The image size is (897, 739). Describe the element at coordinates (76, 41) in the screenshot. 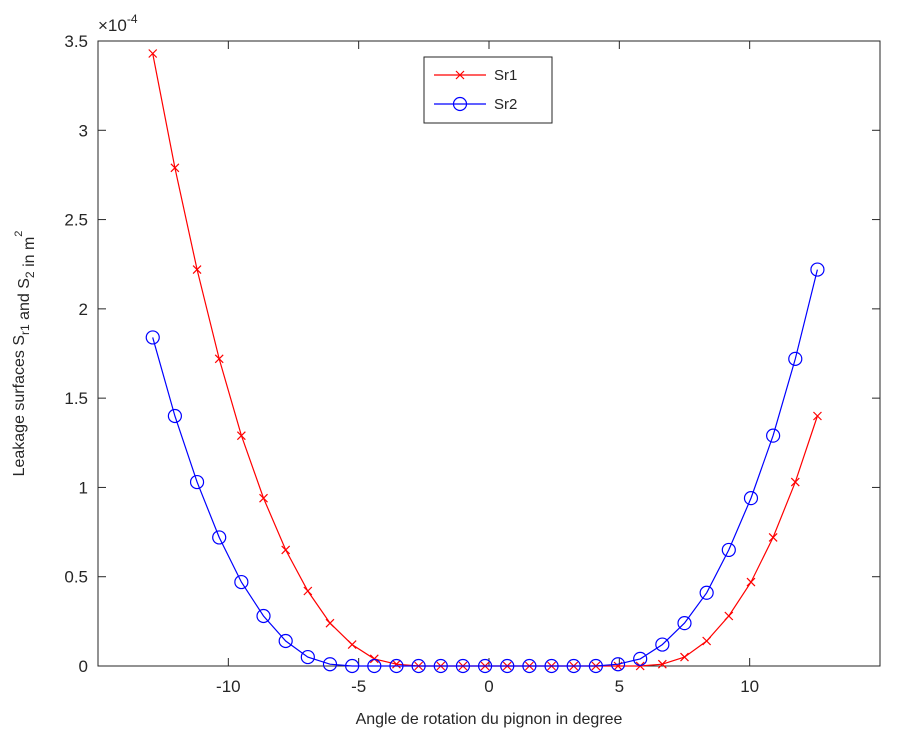

I see `y-tick-label: 3.5` at that location.